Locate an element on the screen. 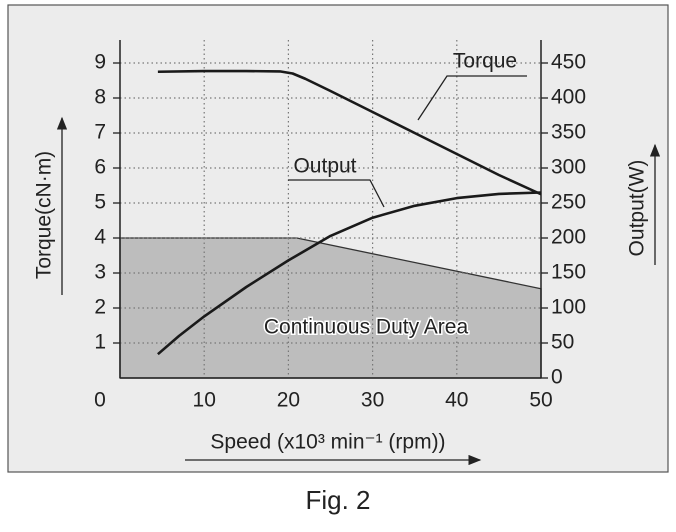 Image resolution: width=676 pixels, height=532 pixels. y2-tick-label: 300 is located at coordinates (568, 167).